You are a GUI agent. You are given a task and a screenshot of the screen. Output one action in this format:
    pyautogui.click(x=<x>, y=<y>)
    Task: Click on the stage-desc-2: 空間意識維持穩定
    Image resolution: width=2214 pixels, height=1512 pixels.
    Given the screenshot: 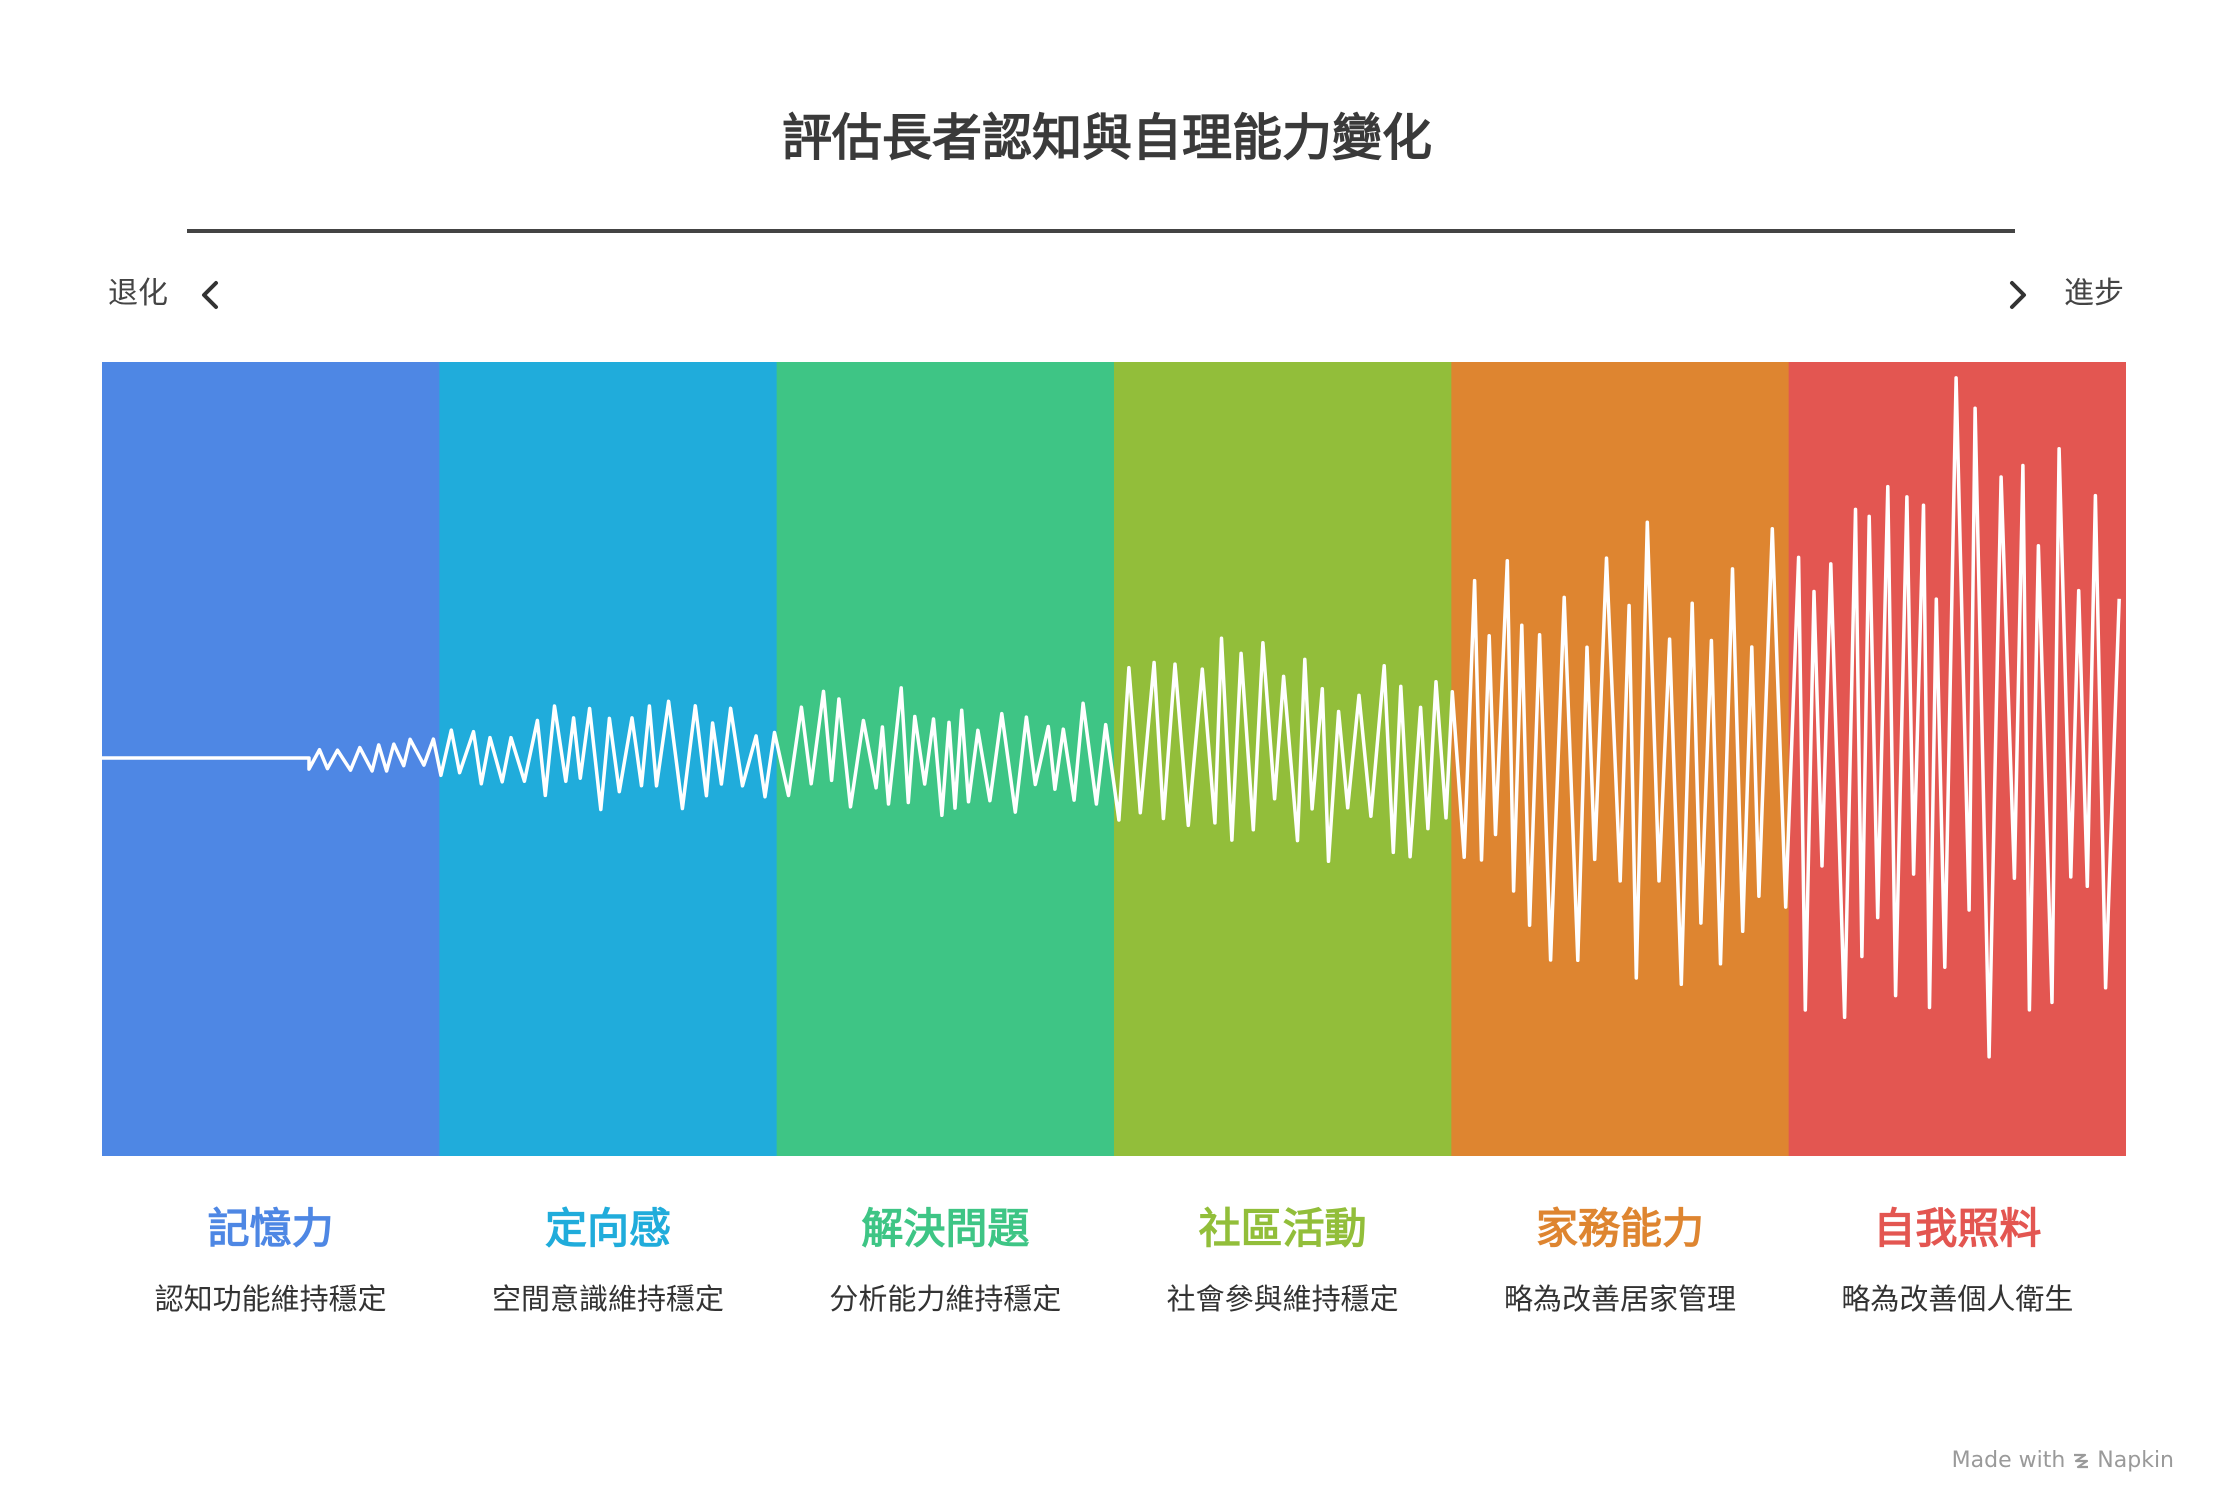 What is the action you would take?
    pyautogui.click(x=607, y=1299)
    